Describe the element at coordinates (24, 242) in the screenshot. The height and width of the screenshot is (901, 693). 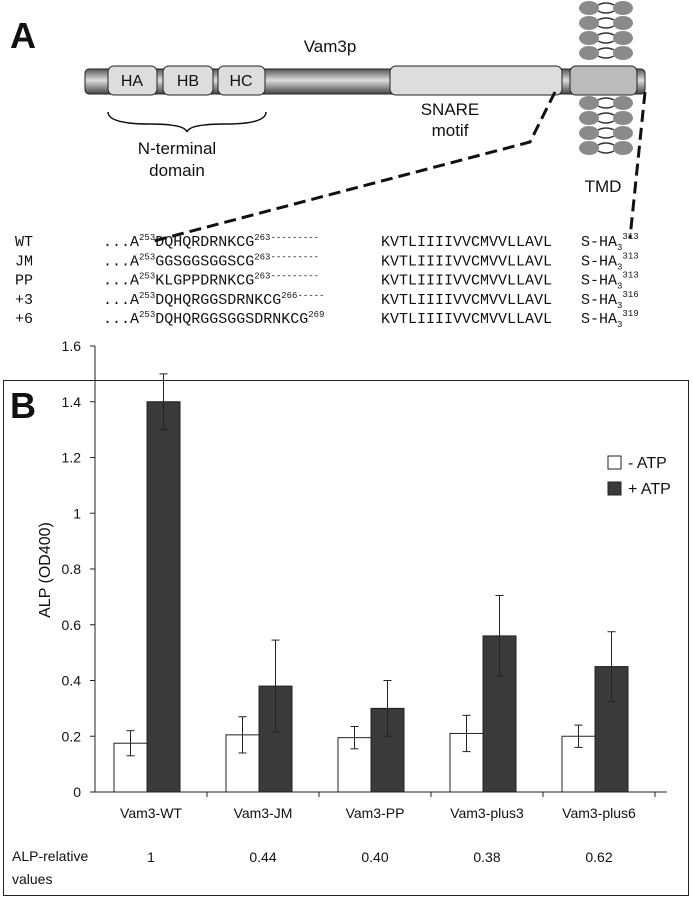
I see `variant-name: WT` at that location.